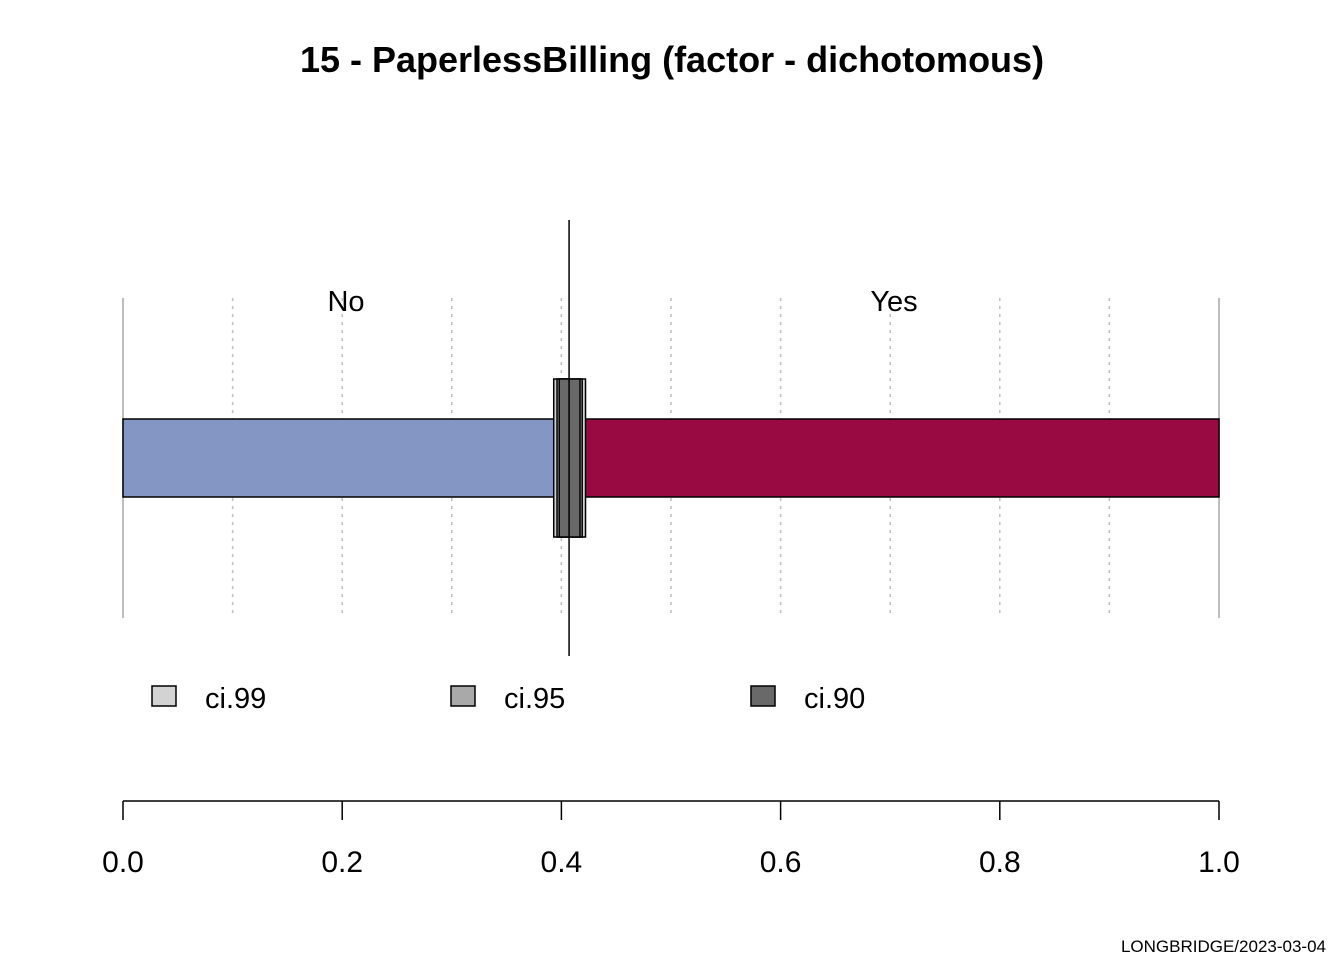 This screenshot has width=1344, height=960. What do you see at coordinates (834, 699) in the screenshot?
I see `legend-label: ci.90` at bounding box center [834, 699].